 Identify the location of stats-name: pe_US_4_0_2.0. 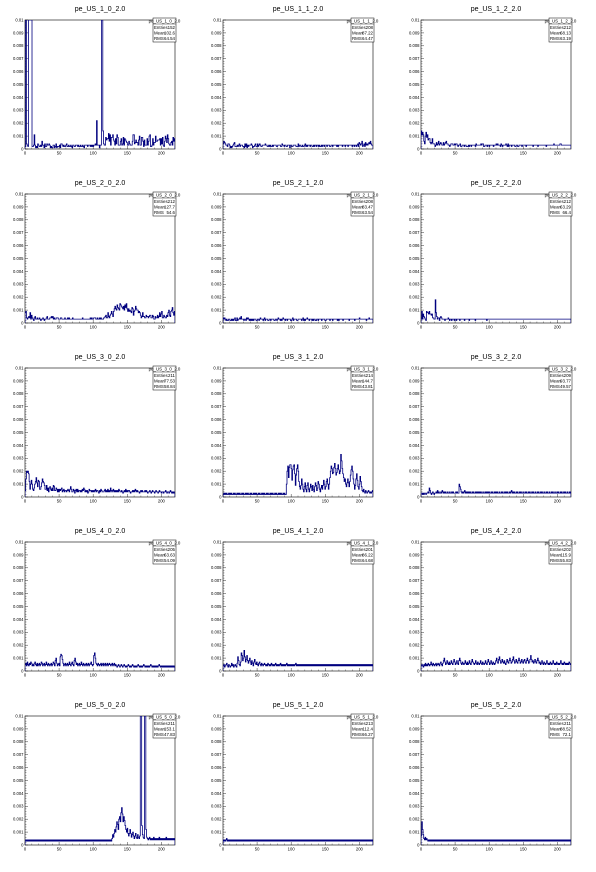
(165, 543).